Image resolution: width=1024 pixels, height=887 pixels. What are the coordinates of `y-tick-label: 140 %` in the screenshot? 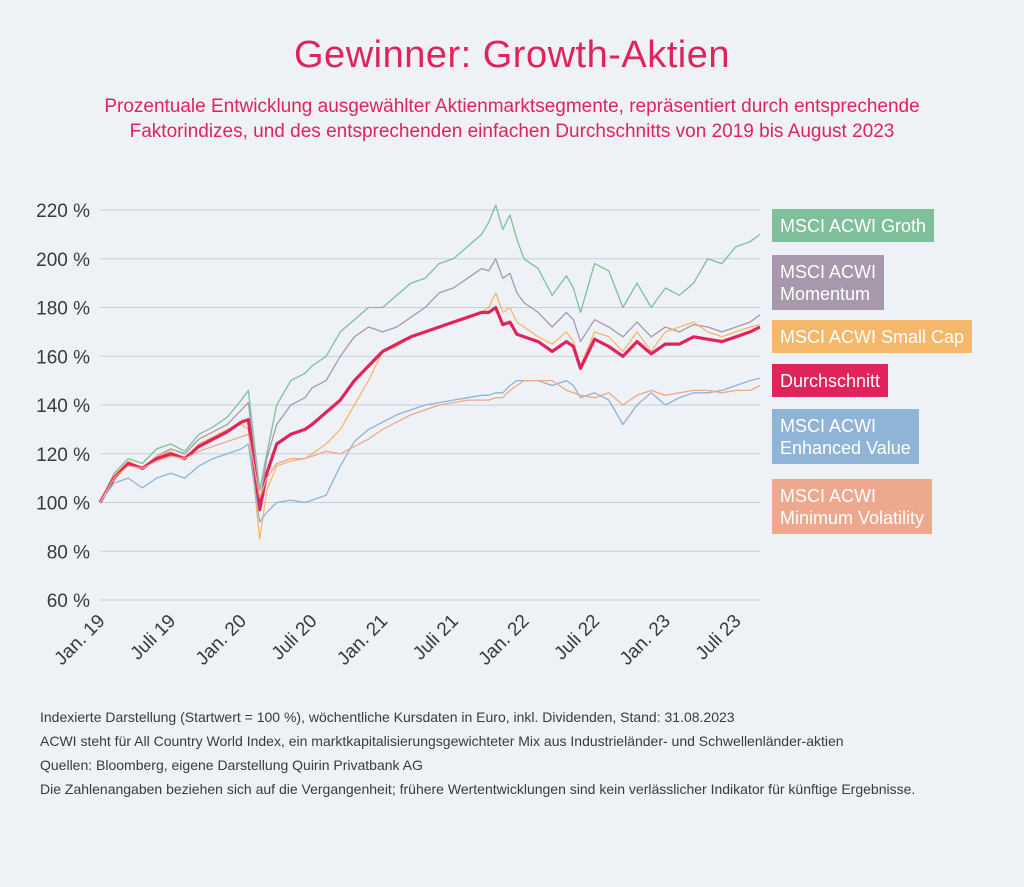 It's located at (63, 406).